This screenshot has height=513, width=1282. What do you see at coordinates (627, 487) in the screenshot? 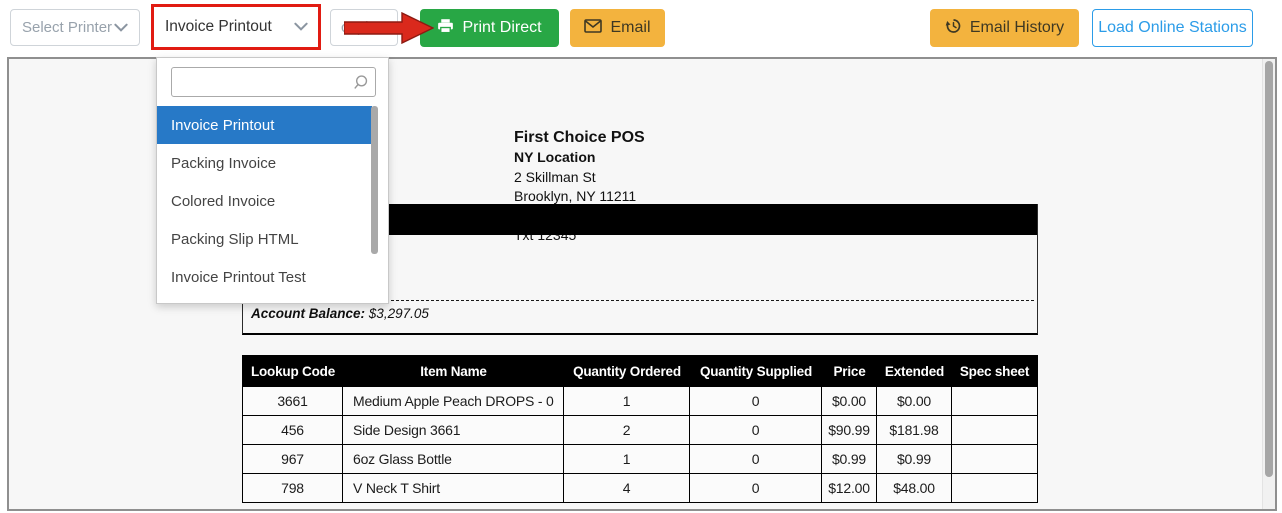
I see `table-cell: 4` at bounding box center [627, 487].